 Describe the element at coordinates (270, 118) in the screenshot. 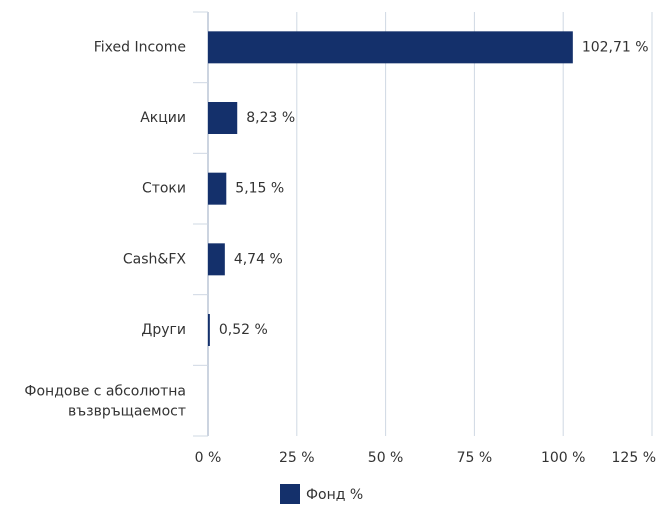

I see `value-label: 8,23 %` at that location.